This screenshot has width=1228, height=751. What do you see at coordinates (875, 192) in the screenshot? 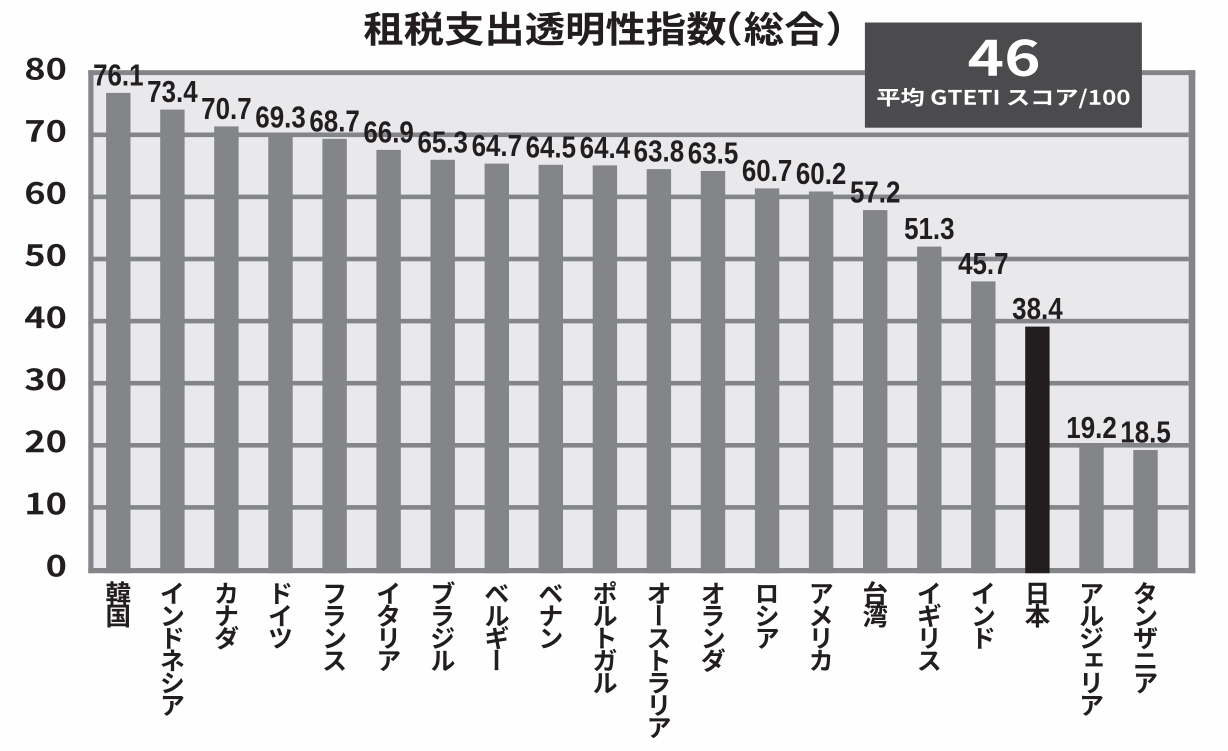
I see `svg-text: 57.2` at bounding box center [875, 192].